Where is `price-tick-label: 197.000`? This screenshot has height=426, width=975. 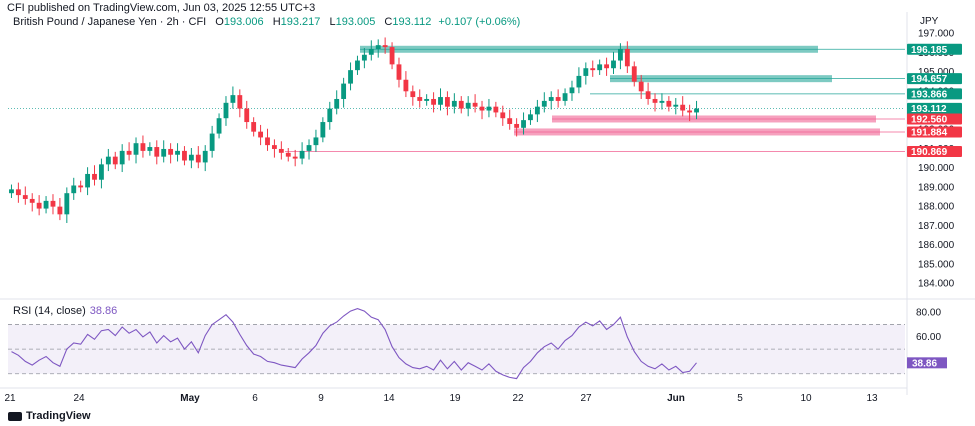
price-tick-label: 197.000 is located at coordinates (936, 34).